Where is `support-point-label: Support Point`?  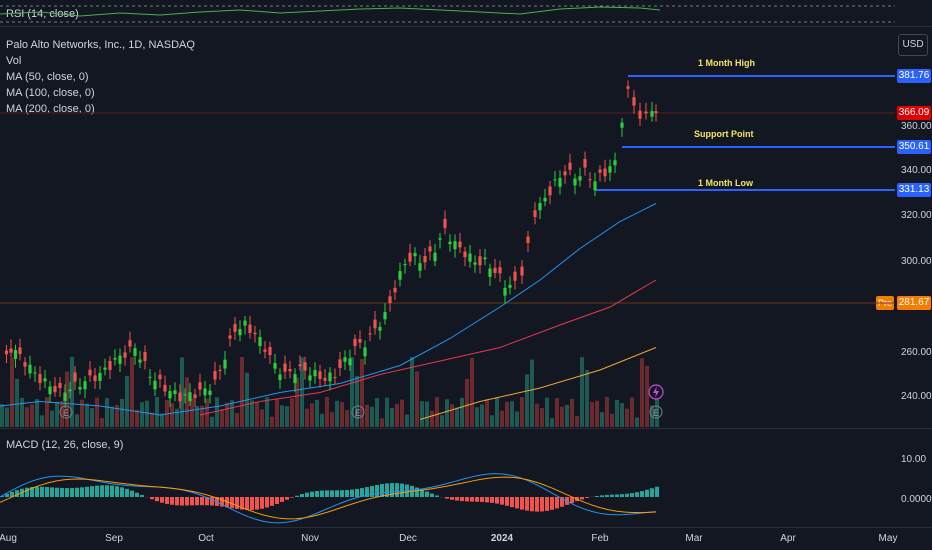
support-point-label: Support Point is located at coordinates (724, 134).